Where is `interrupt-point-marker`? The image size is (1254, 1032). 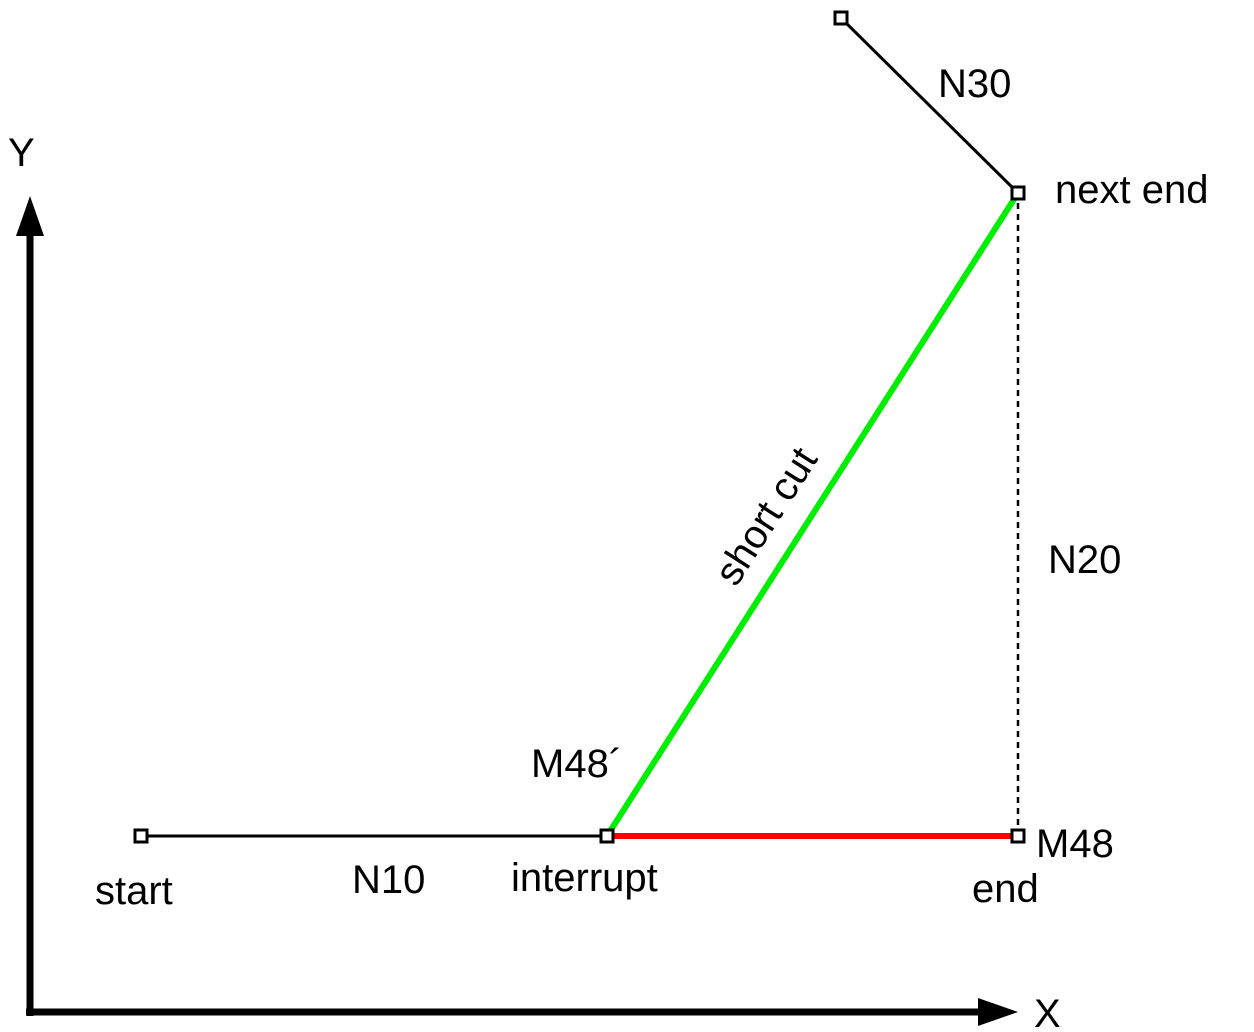 interrupt-point-marker is located at coordinates (607, 836).